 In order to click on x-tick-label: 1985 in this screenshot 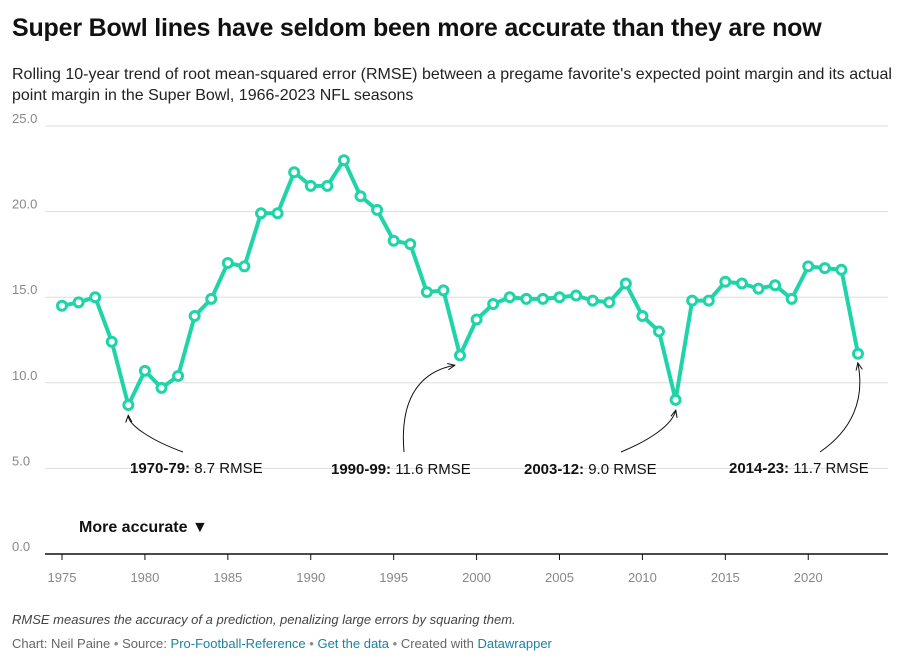, I will do `click(227, 577)`.